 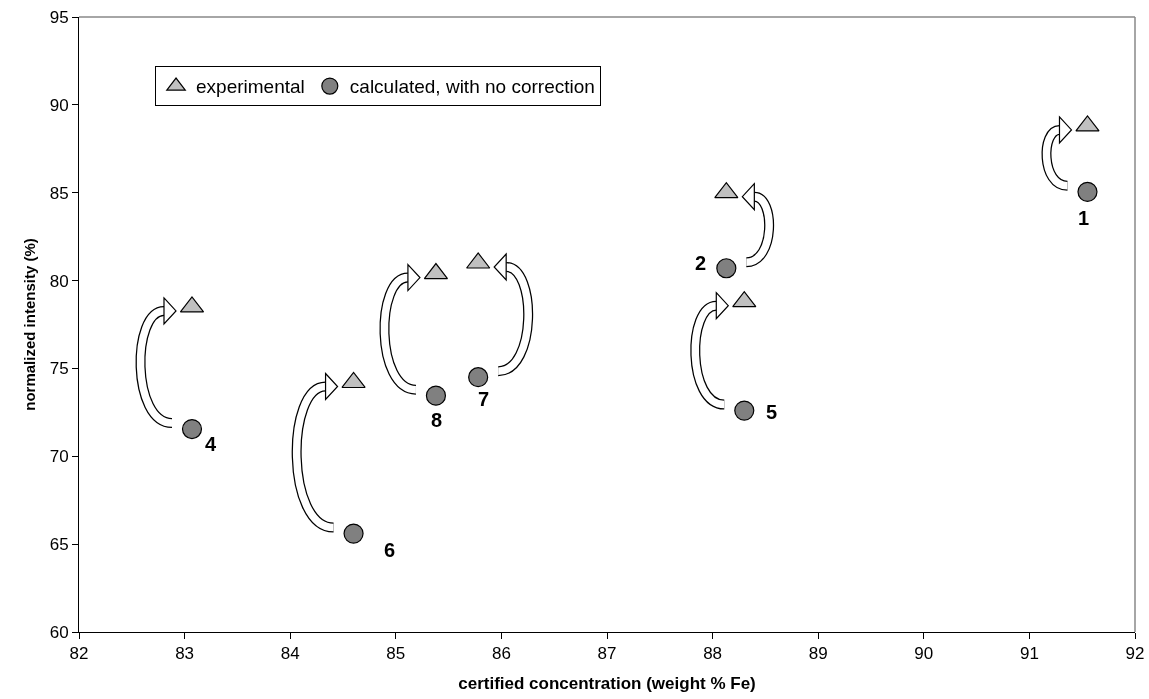 What do you see at coordinates (501, 654) in the screenshot?
I see `x-tick-label: 86` at bounding box center [501, 654].